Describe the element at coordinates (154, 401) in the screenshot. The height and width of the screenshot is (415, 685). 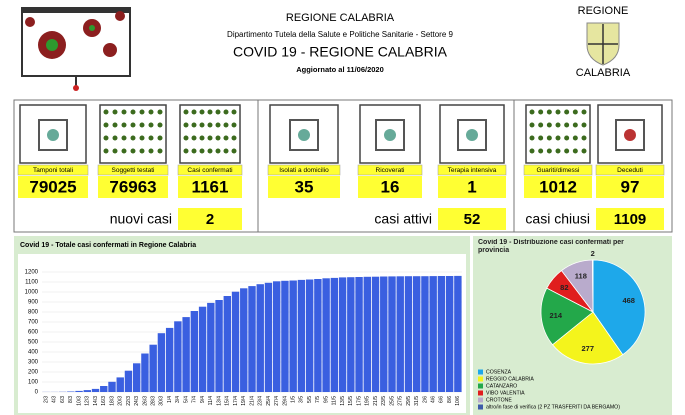
I see `x-tick-label: 28/3` at that location.